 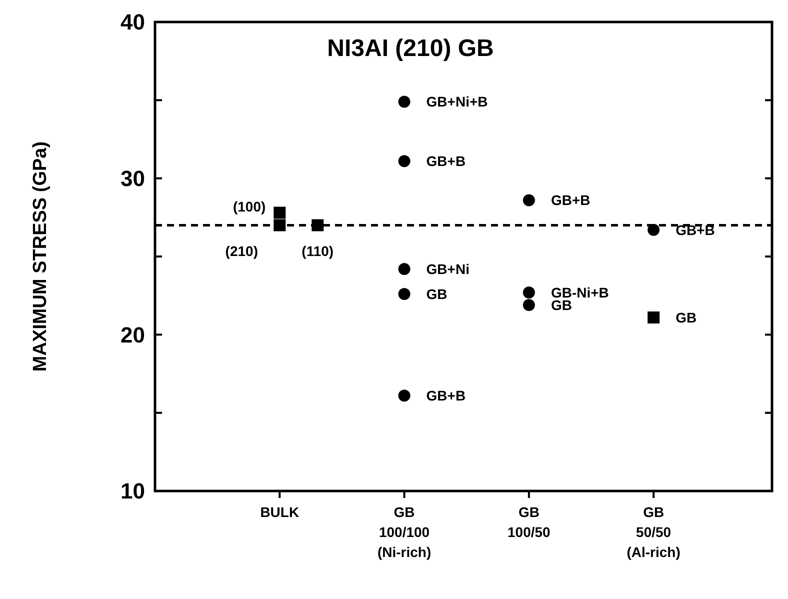 What do you see at coordinates (132, 491) in the screenshot?
I see `y-tick-label: 10` at bounding box center [132, 491].